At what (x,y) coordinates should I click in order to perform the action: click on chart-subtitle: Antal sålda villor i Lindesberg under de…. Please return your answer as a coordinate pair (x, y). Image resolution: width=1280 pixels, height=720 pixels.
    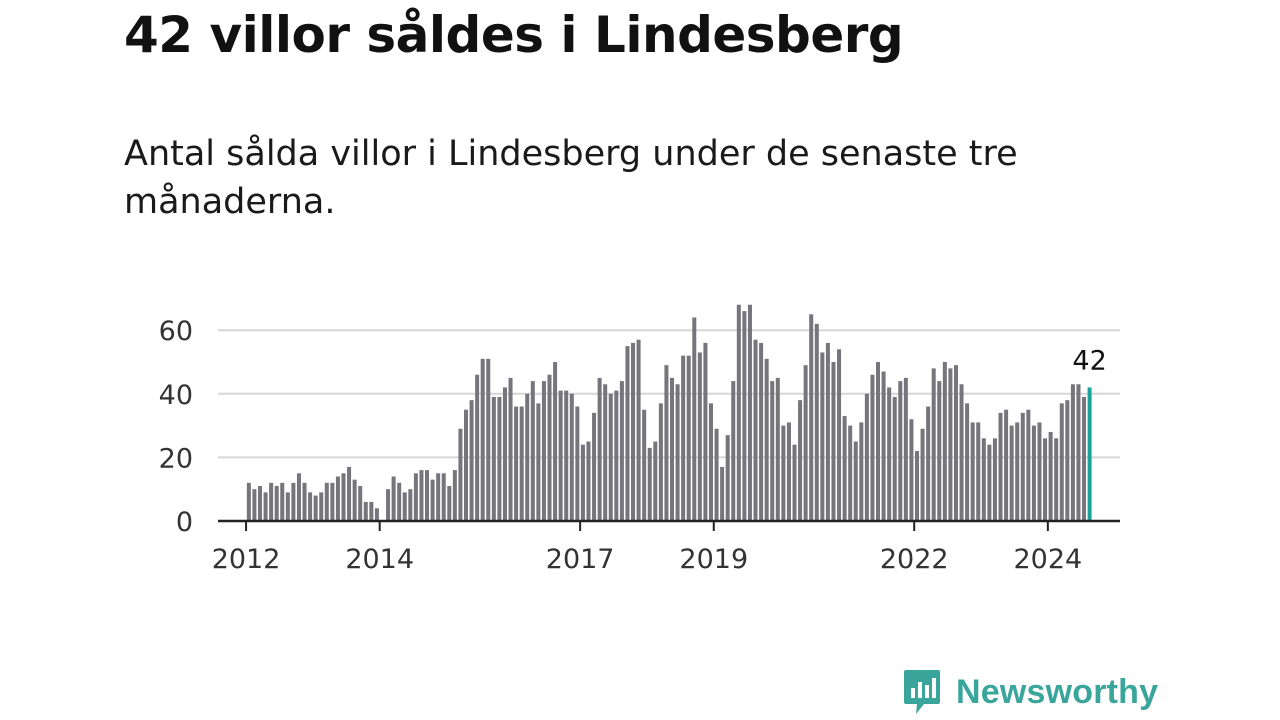
    Looking at the image, I should click on (571, 178).